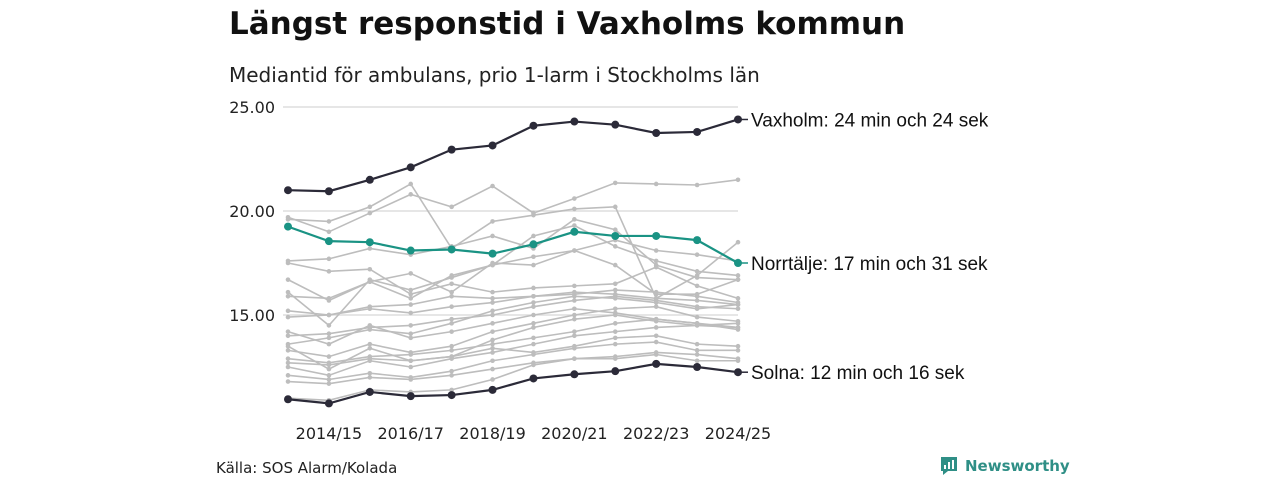  Describe the element at coordinates (1017, 466) in the screenshot. I see `brand-name: Newsworthy` at that location.